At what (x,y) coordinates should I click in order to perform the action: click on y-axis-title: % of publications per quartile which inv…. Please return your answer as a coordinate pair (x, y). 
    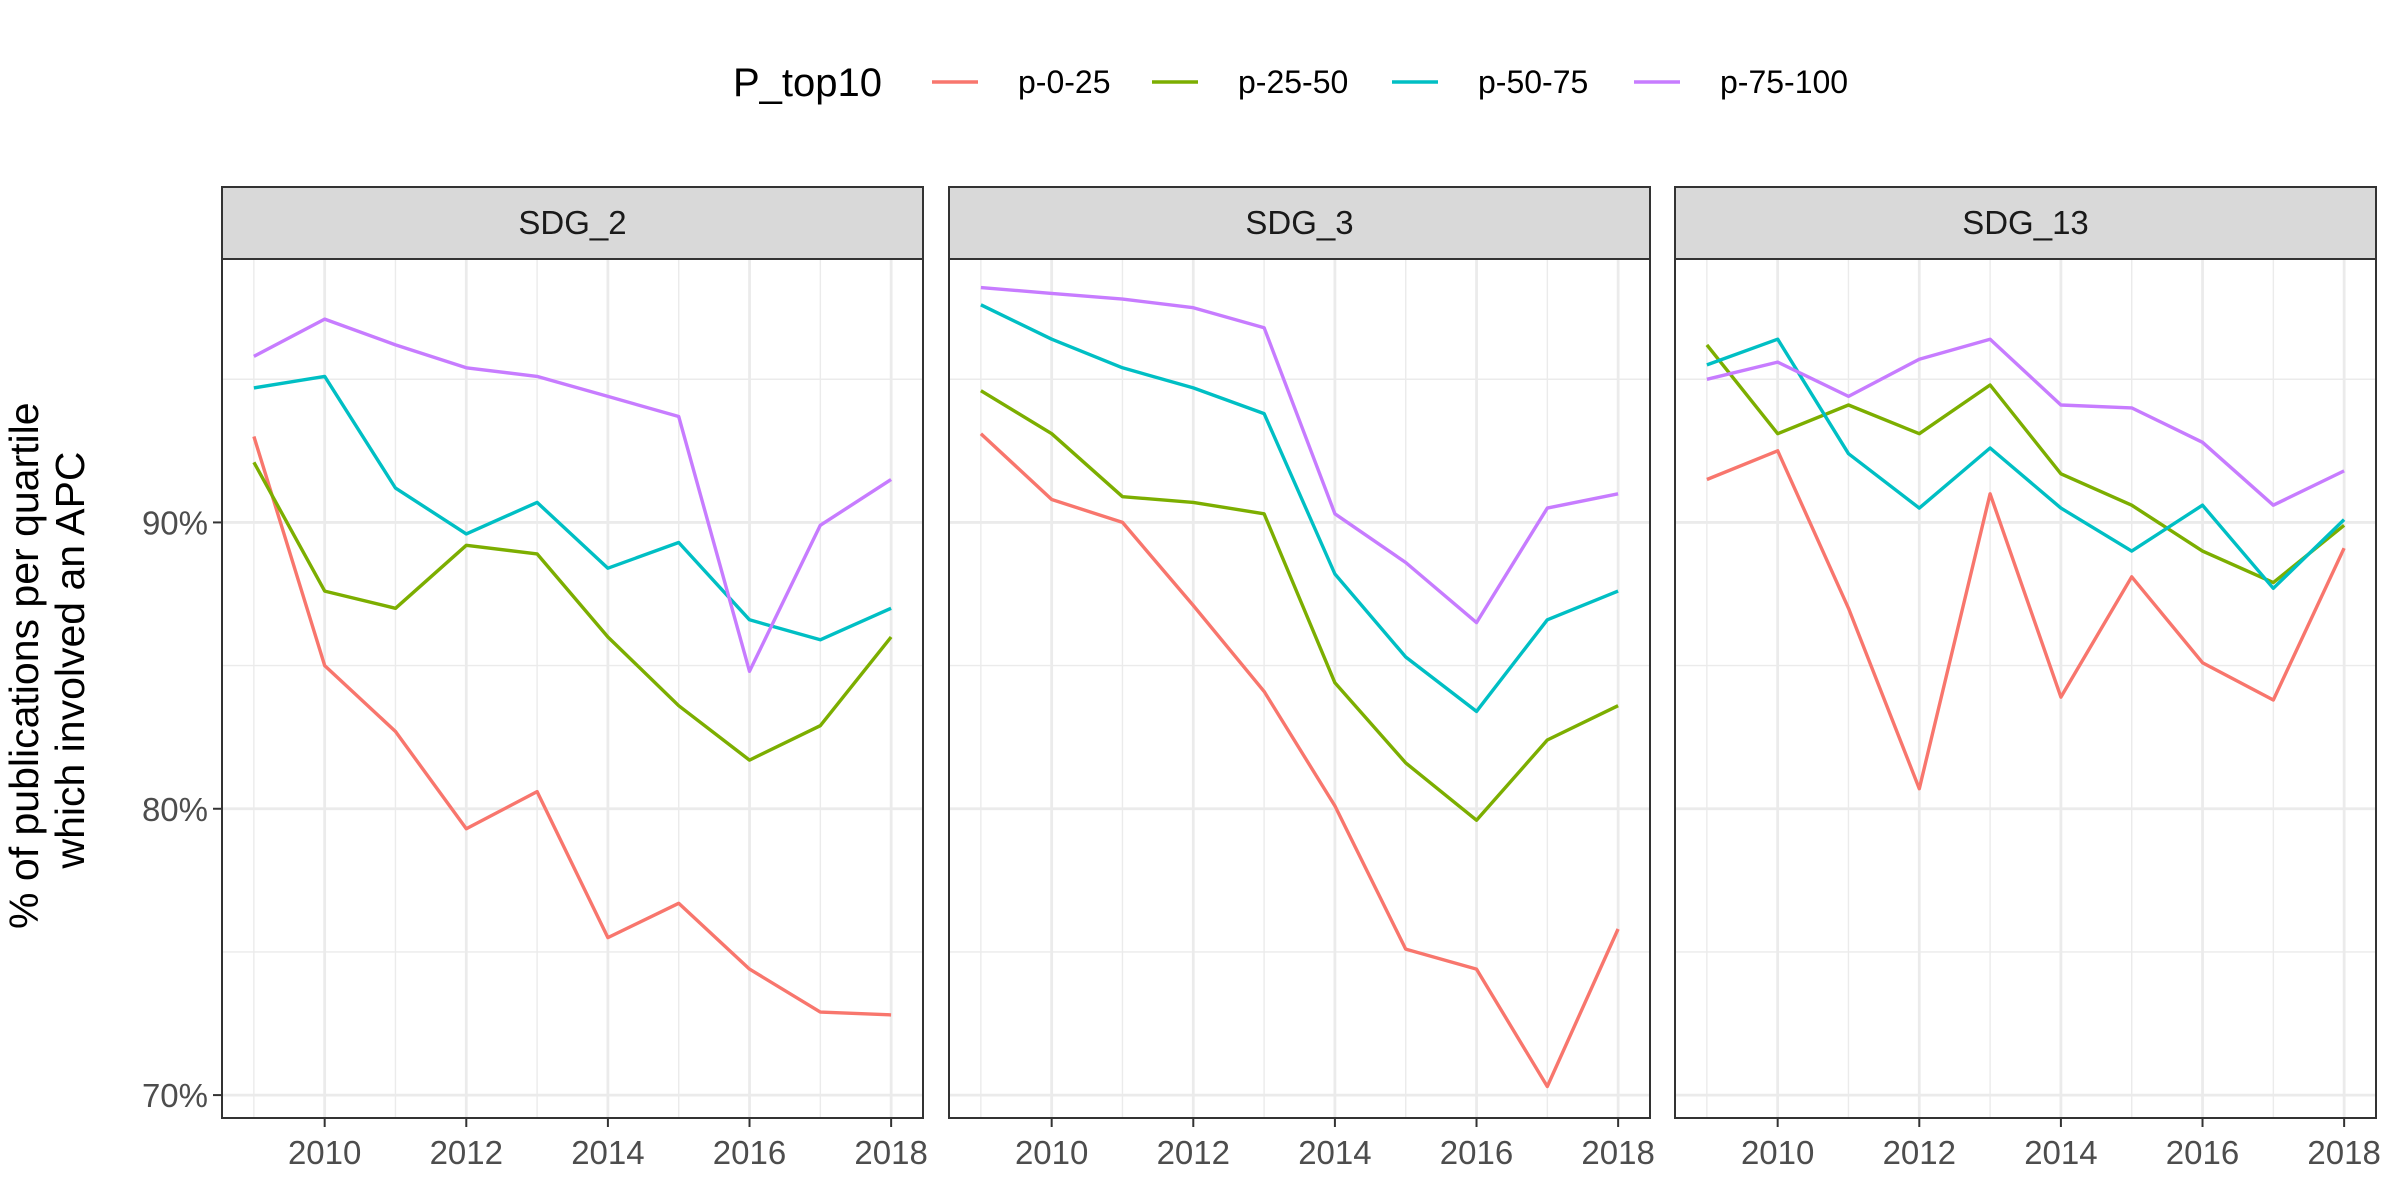
    Looking at the image, I should click on (47, 660).